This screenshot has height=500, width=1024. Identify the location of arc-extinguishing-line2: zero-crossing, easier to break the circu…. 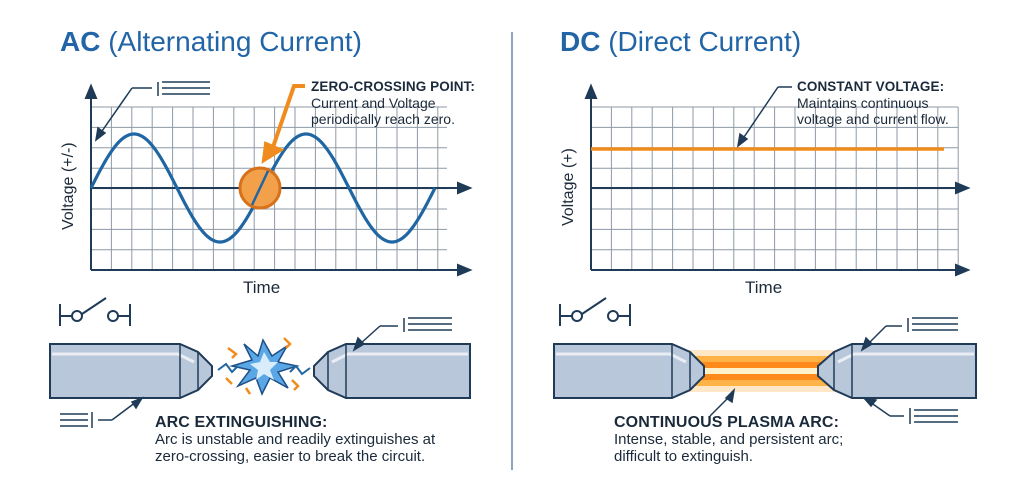
(290, 456).